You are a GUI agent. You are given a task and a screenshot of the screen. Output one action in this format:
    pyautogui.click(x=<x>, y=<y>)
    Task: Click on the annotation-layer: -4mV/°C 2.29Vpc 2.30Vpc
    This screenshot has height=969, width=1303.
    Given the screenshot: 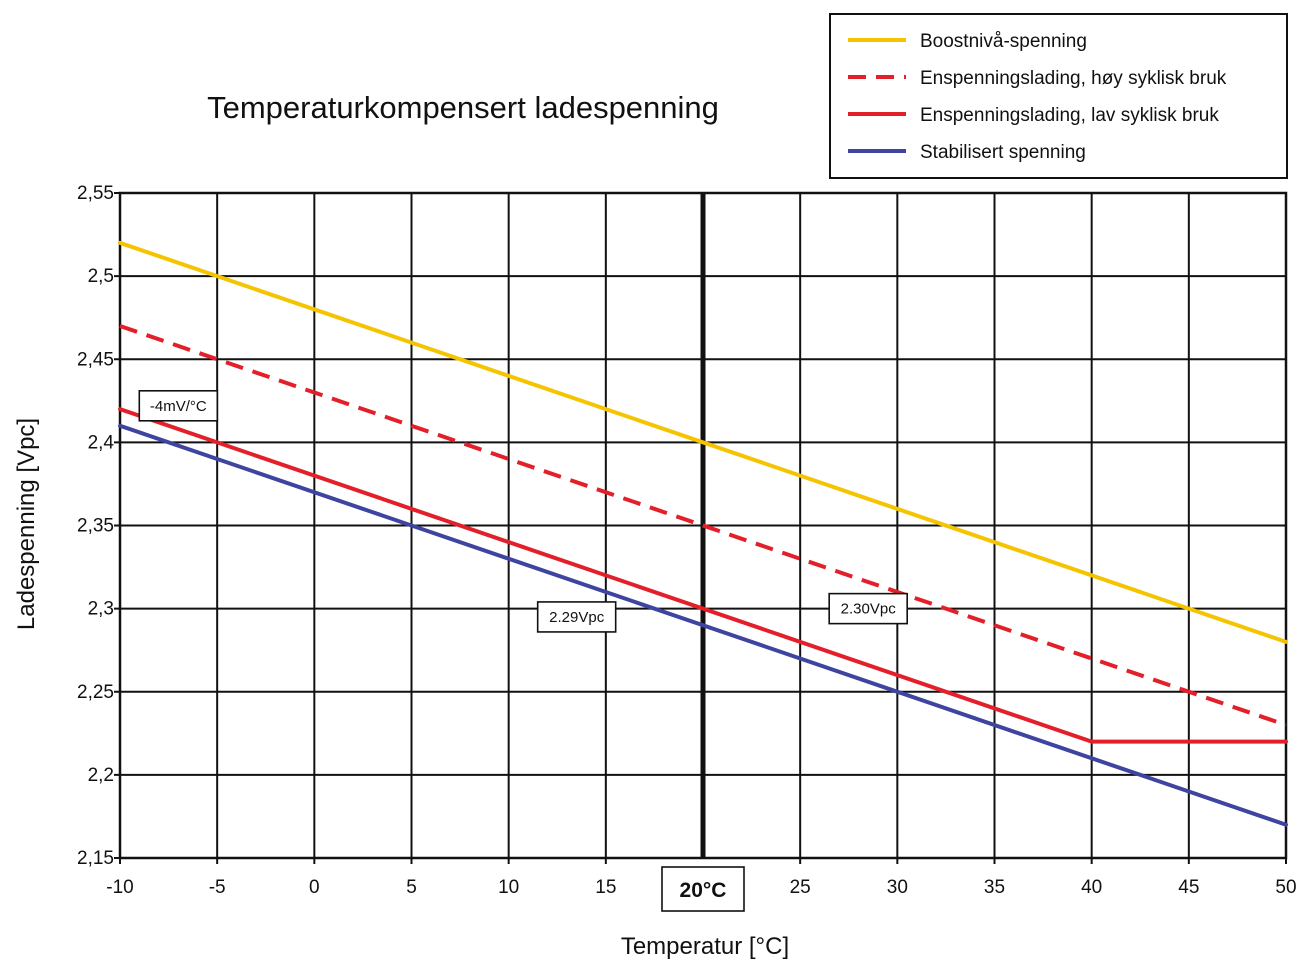 What is the action you would take?
    pyautogui.click(x=523, y=511)
    